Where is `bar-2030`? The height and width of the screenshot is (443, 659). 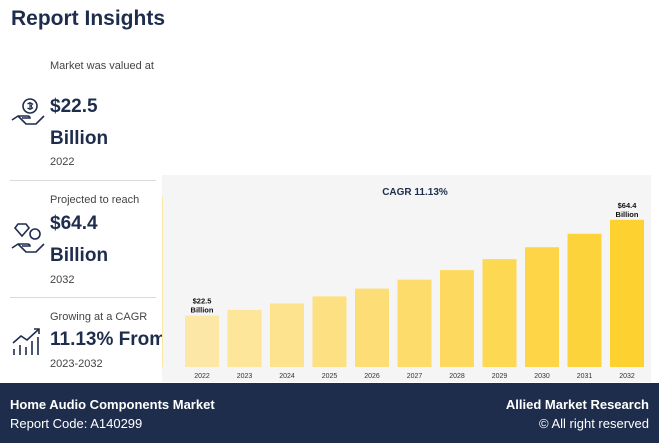 bar-2030 is located at coordinates (542, 307).